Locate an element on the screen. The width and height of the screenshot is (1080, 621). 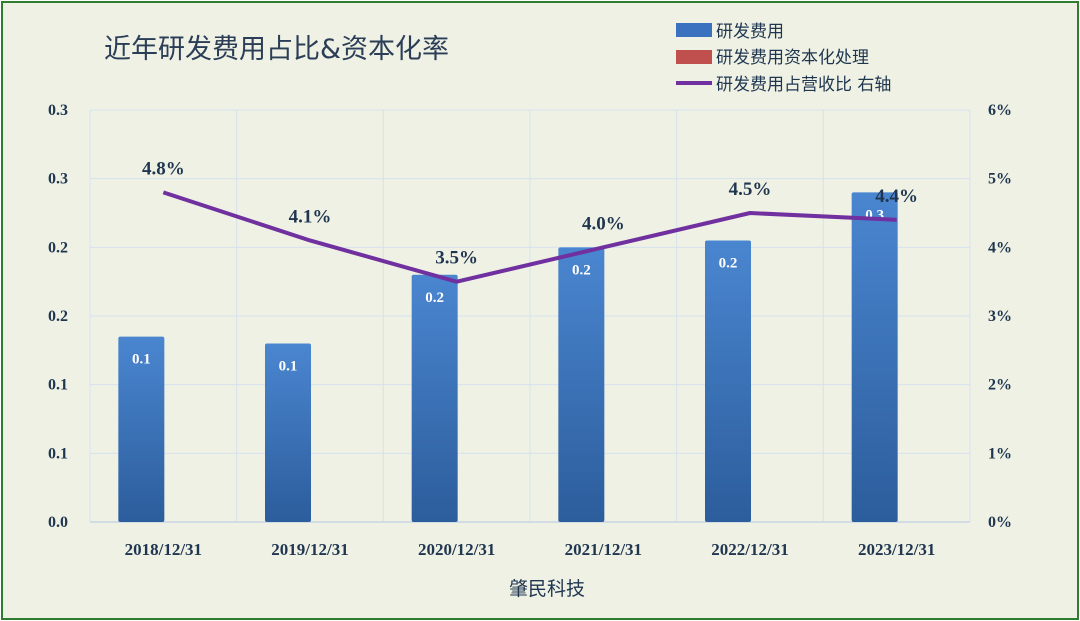
right-axis-ticks: 0% 1% 2% 3% 4% 5% 6% is located at coordinates (1000, 316).